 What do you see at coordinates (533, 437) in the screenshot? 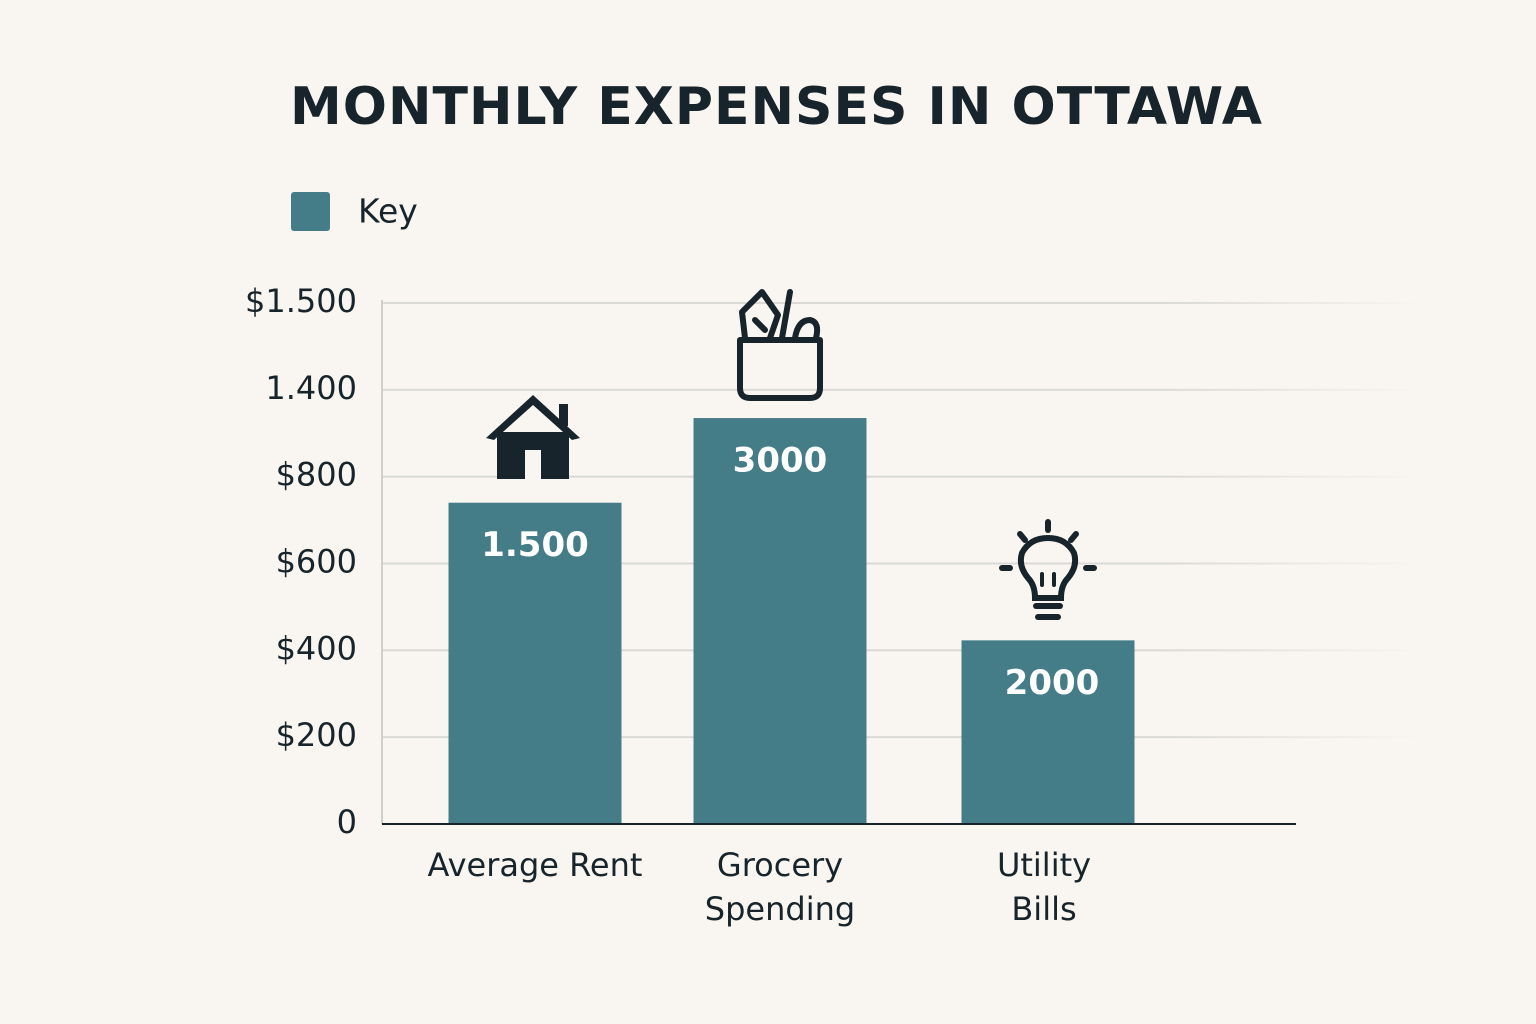
I see `house-icon` at bounding box center [533, 437].